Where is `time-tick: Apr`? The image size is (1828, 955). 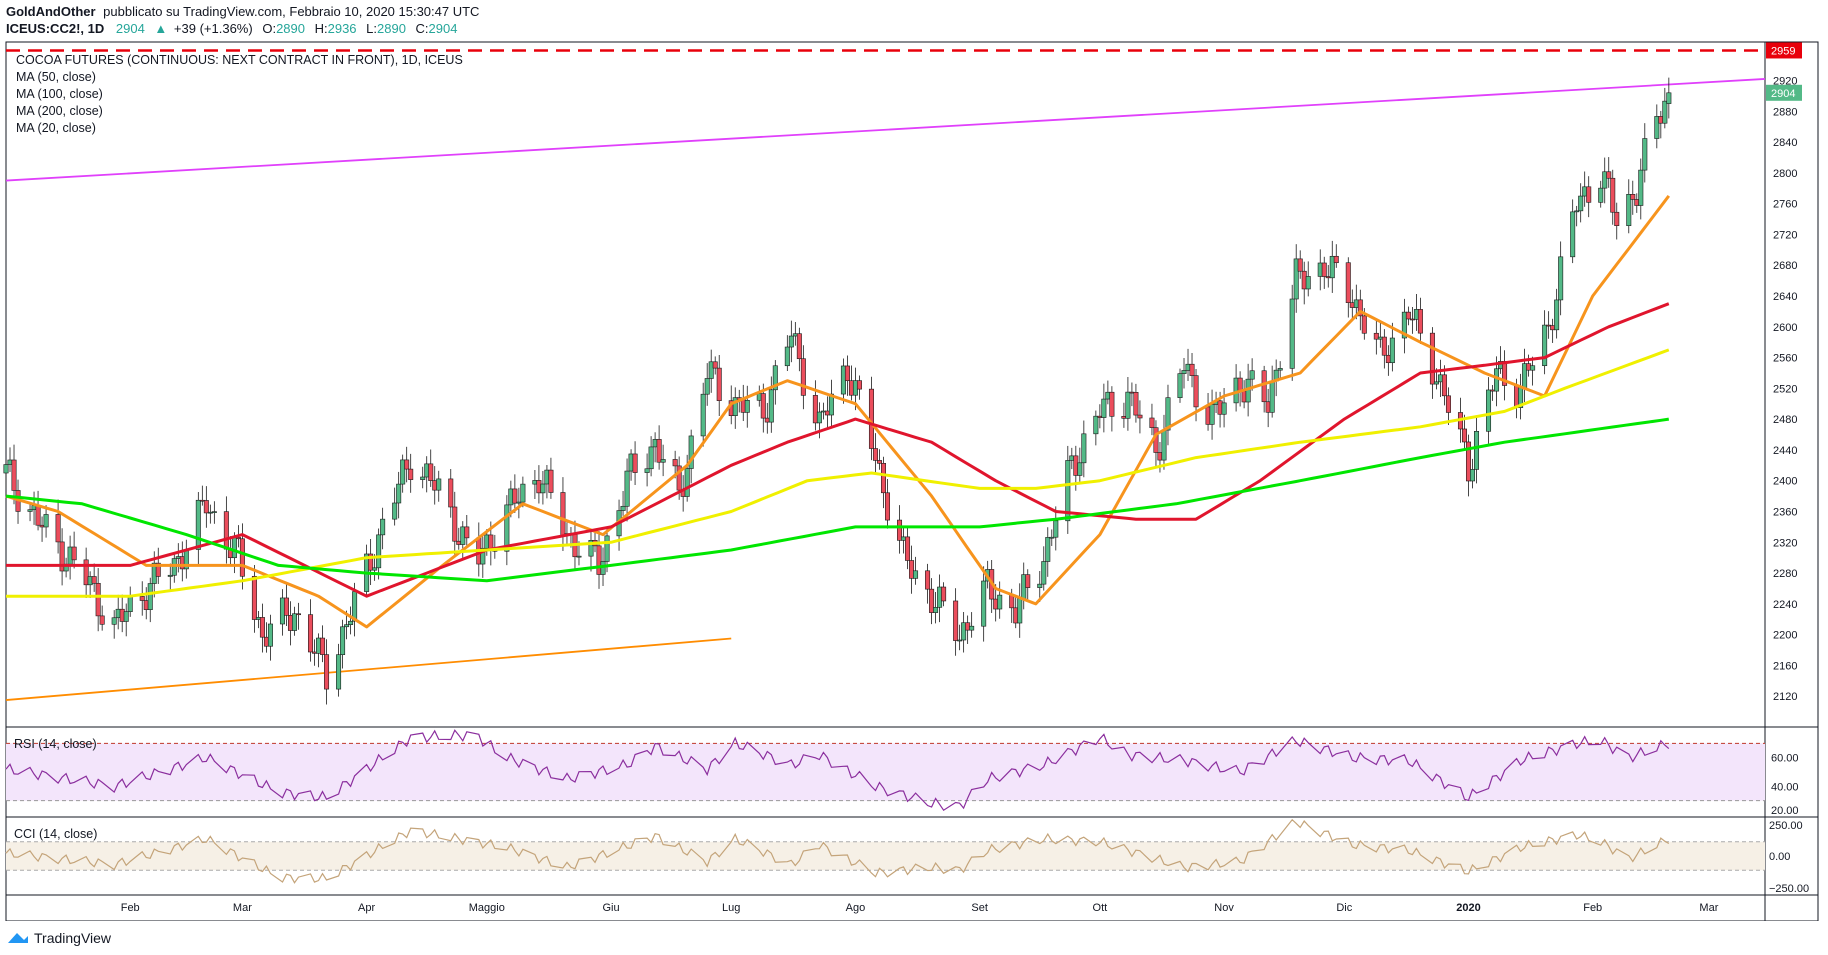 time-tick: Apr is located at coordinates (366, 908).